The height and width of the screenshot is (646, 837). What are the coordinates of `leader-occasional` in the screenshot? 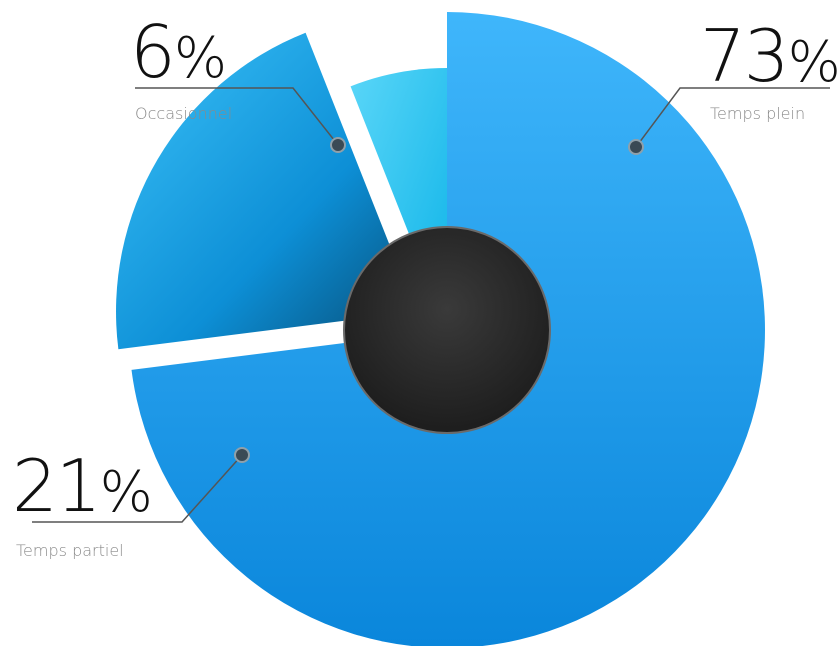 It's located at (237, 116).